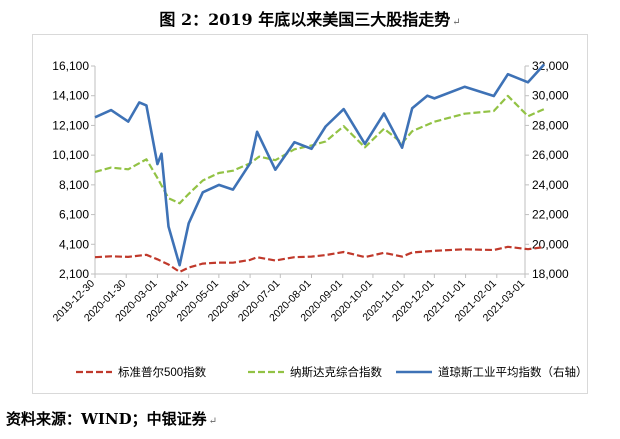 The image size is (620, 439). What do you see at coordinates (550, 274) in the screenshot?
I see `right-tick-label-0: 18,000` at bounding box center [550, 274].